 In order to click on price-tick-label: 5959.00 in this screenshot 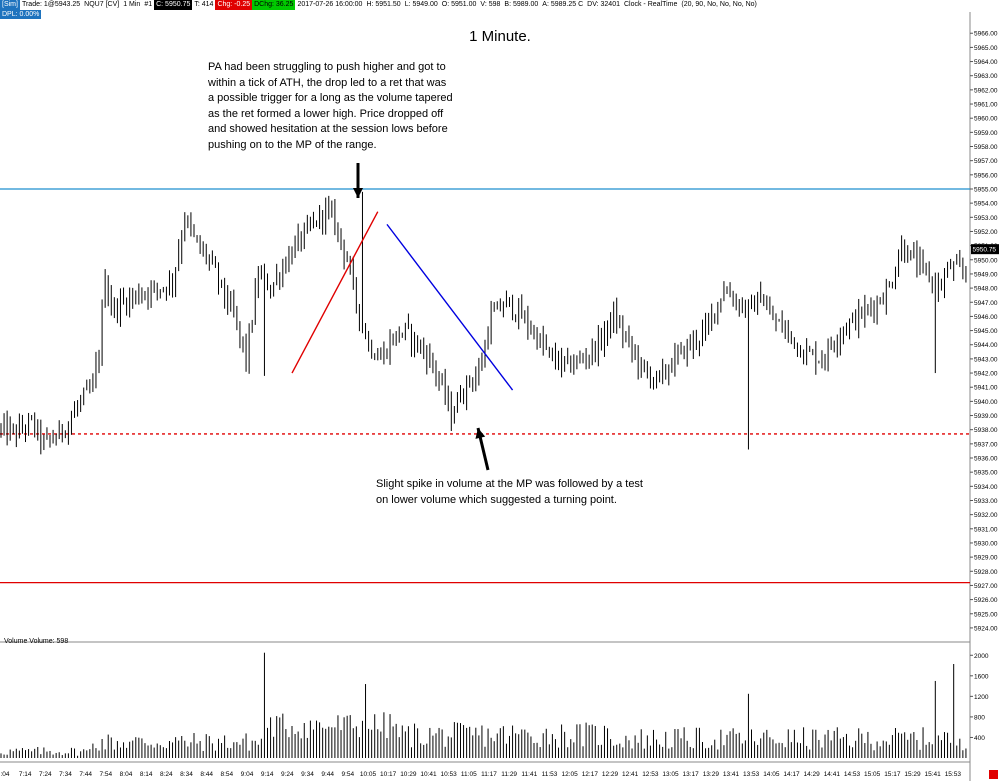, I will do `click(986, 133)`.